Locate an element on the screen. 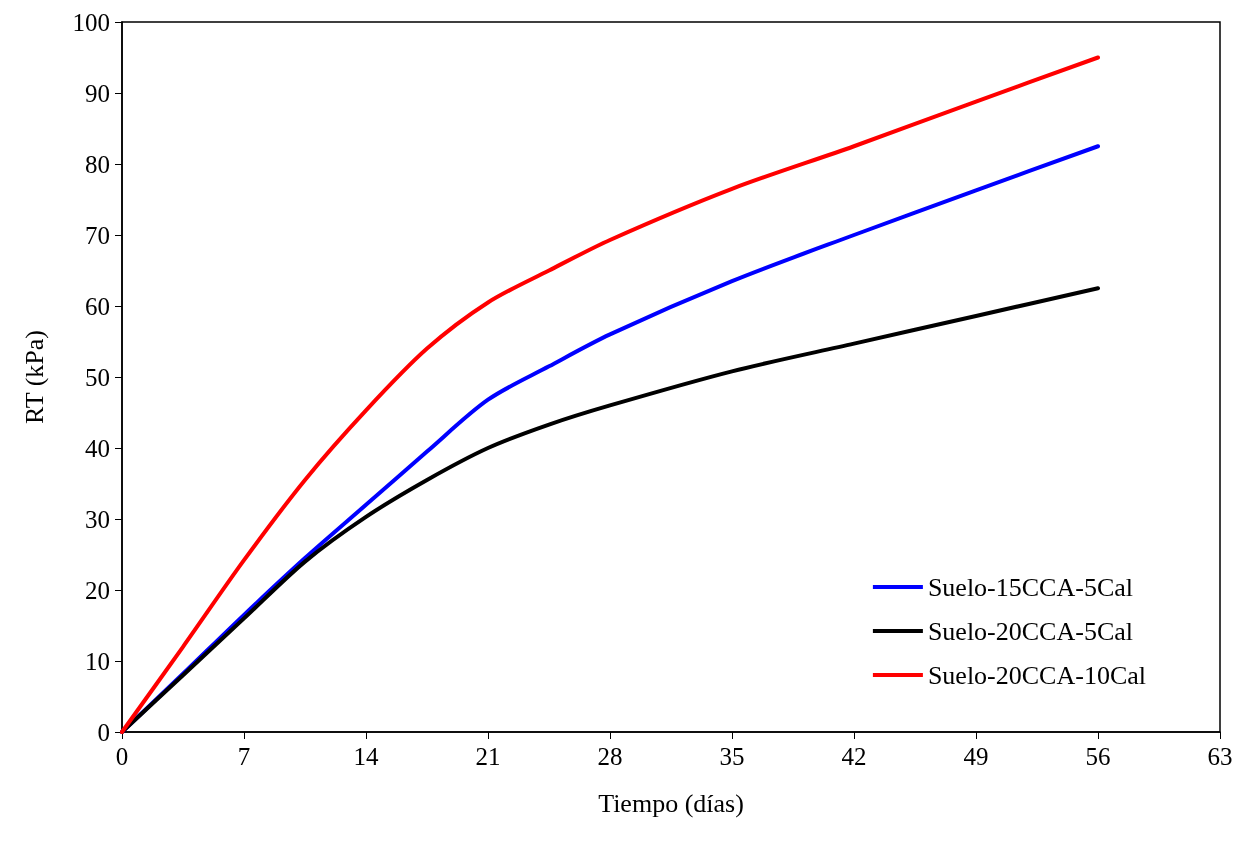  y-tick-label: 20 is located at coordinates (97, 590).